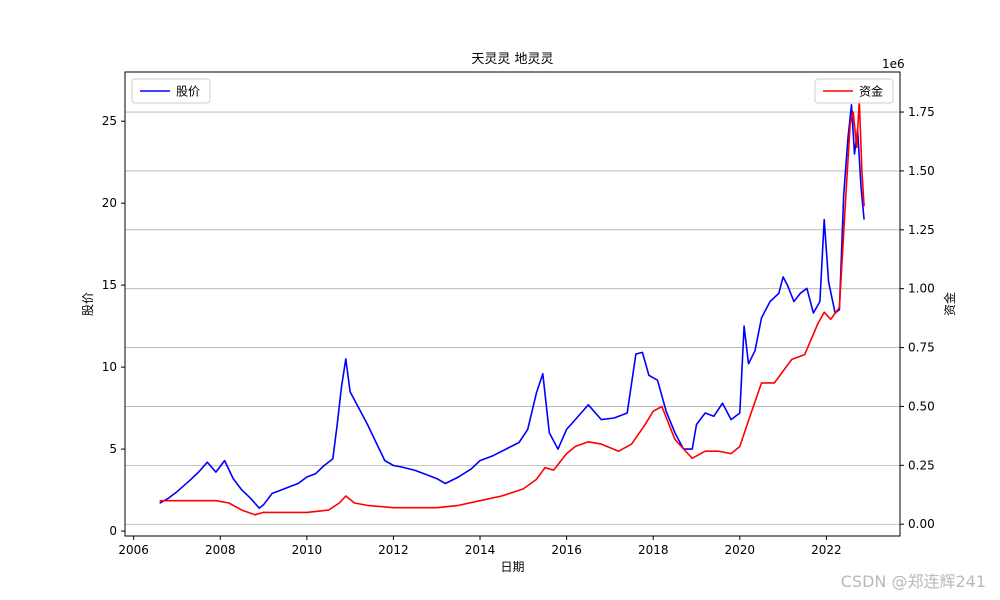  What do you see at coordinates (871, 91) in the screenshot?
I see `legend-label-capital: 资金` at bounding box center [871, 91].